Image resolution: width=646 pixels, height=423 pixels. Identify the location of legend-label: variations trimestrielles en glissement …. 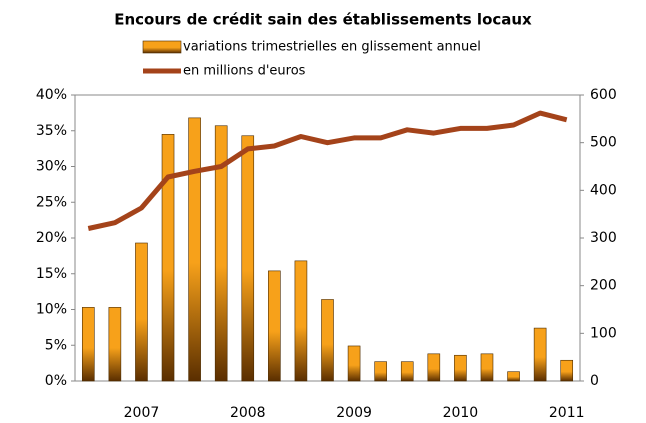
(332, 47).